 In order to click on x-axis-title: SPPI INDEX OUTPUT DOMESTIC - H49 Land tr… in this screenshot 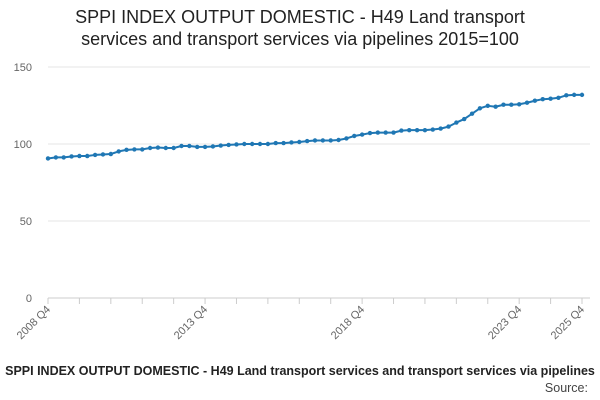, I will do `click(300, 371)`.